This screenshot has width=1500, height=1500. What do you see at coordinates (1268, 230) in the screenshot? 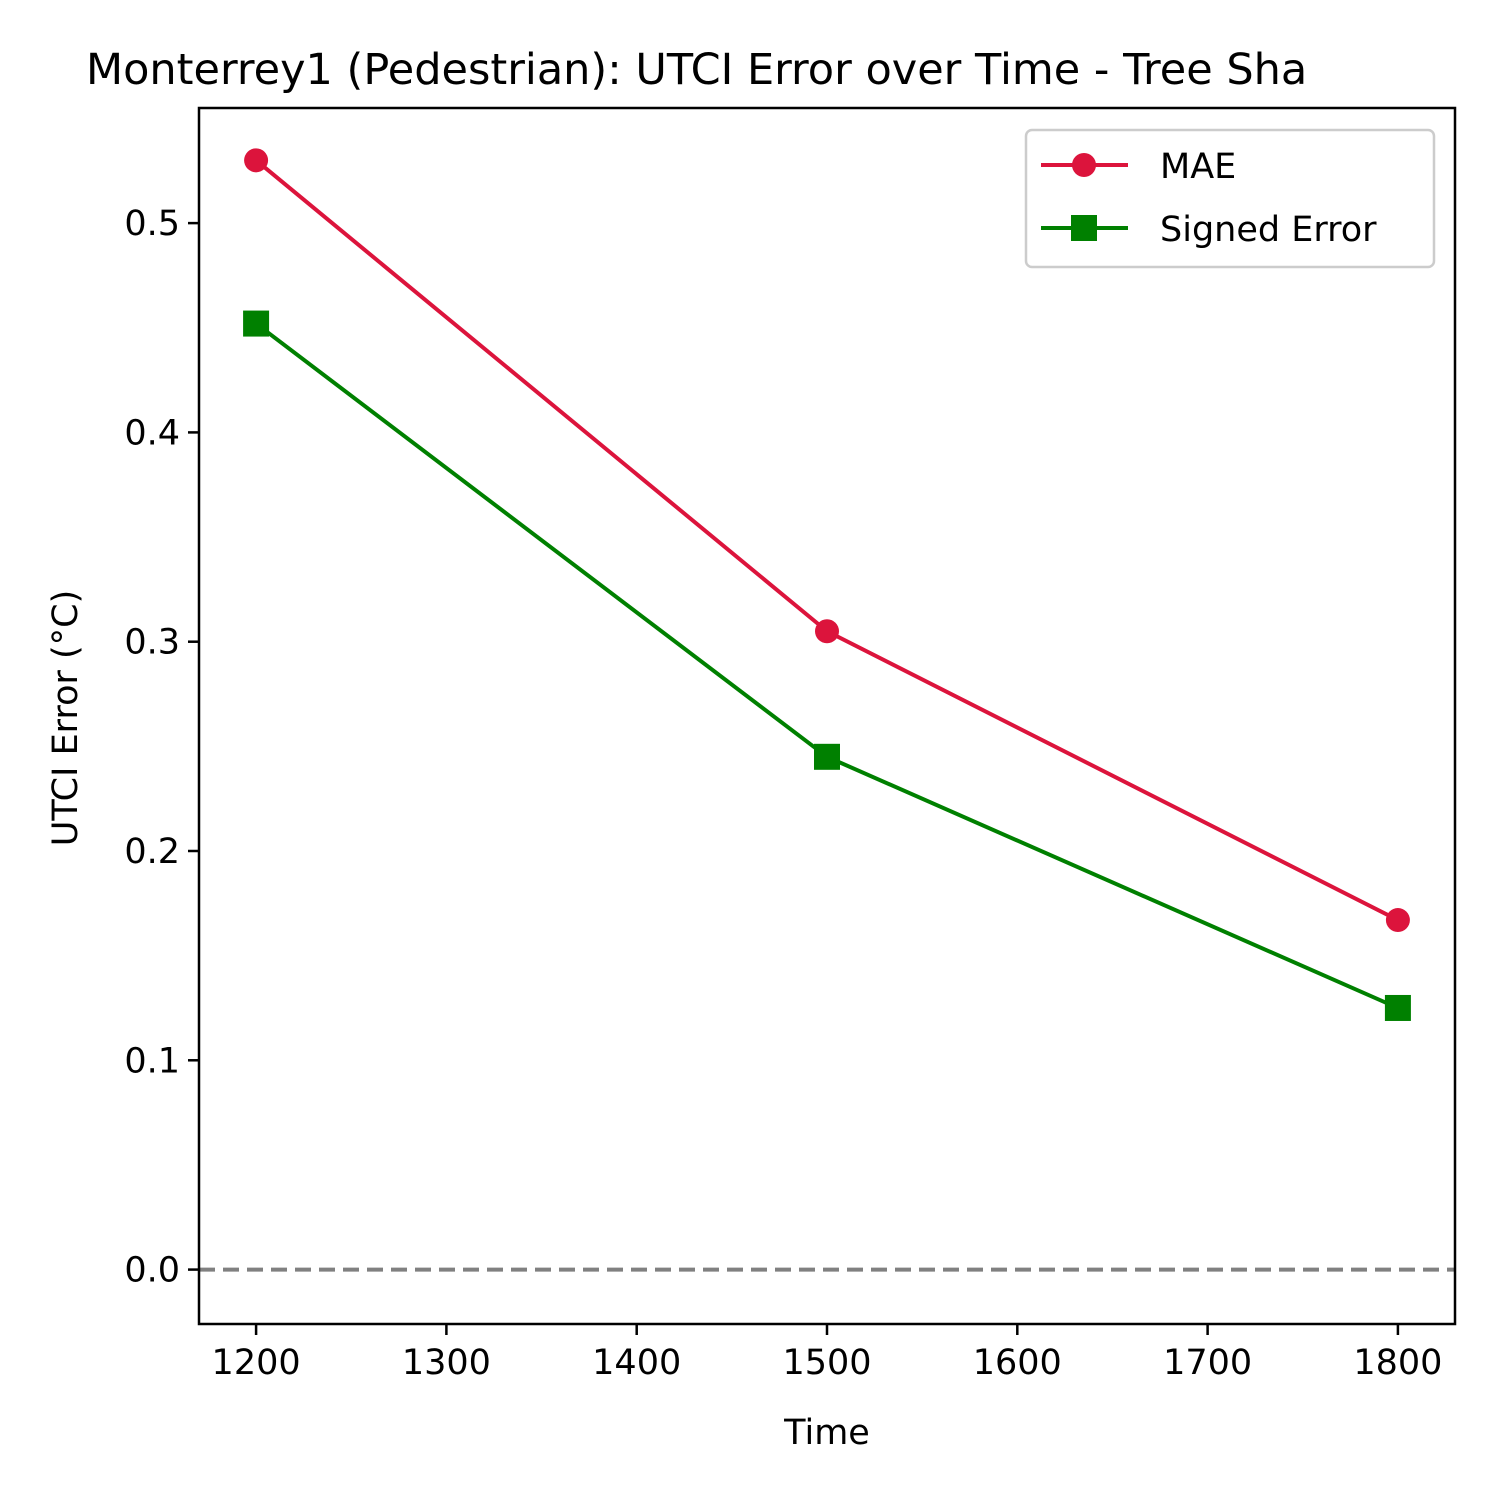
I see `legend-signed-error-label: Signed Error` at bounding box center [1268, 230].